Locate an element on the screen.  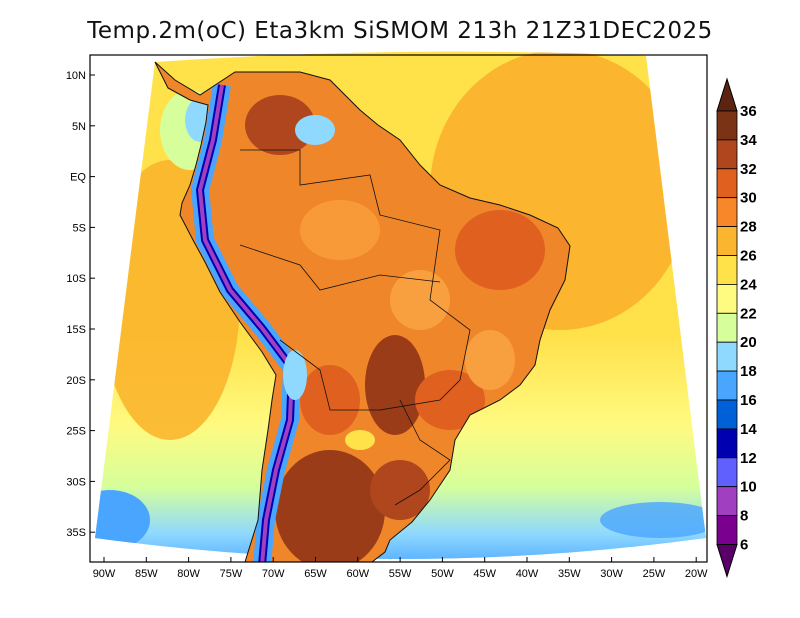
colorbar-min-arrow is located at coordinates (727, 561).